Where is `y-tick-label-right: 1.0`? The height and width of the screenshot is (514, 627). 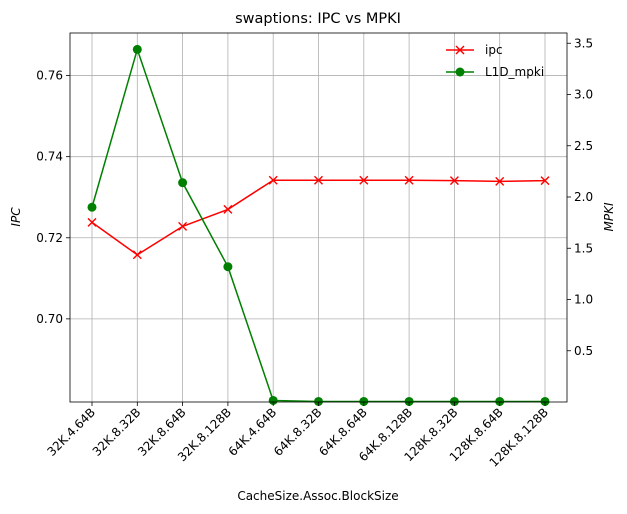 y-tick-label-right: 1.0 is located at coordinates (583, 300).